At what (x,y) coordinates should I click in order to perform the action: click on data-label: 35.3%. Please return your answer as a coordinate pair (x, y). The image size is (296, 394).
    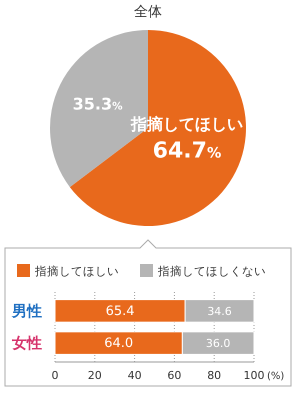
    Looking at the image, I should click on (98, 104).